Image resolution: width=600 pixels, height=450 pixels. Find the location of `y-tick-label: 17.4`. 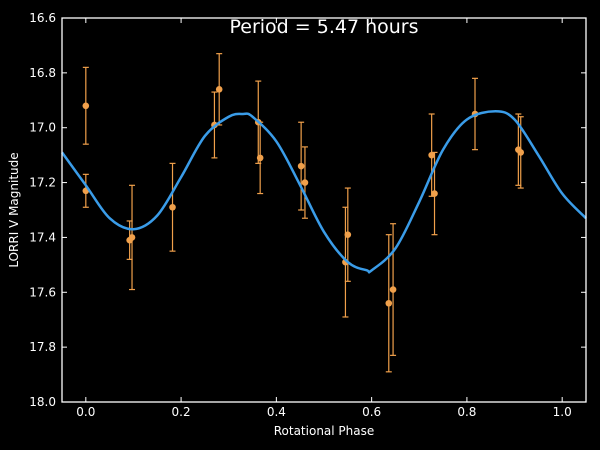

y-tick-label: 17.4 is located at coordinates (42, 237).